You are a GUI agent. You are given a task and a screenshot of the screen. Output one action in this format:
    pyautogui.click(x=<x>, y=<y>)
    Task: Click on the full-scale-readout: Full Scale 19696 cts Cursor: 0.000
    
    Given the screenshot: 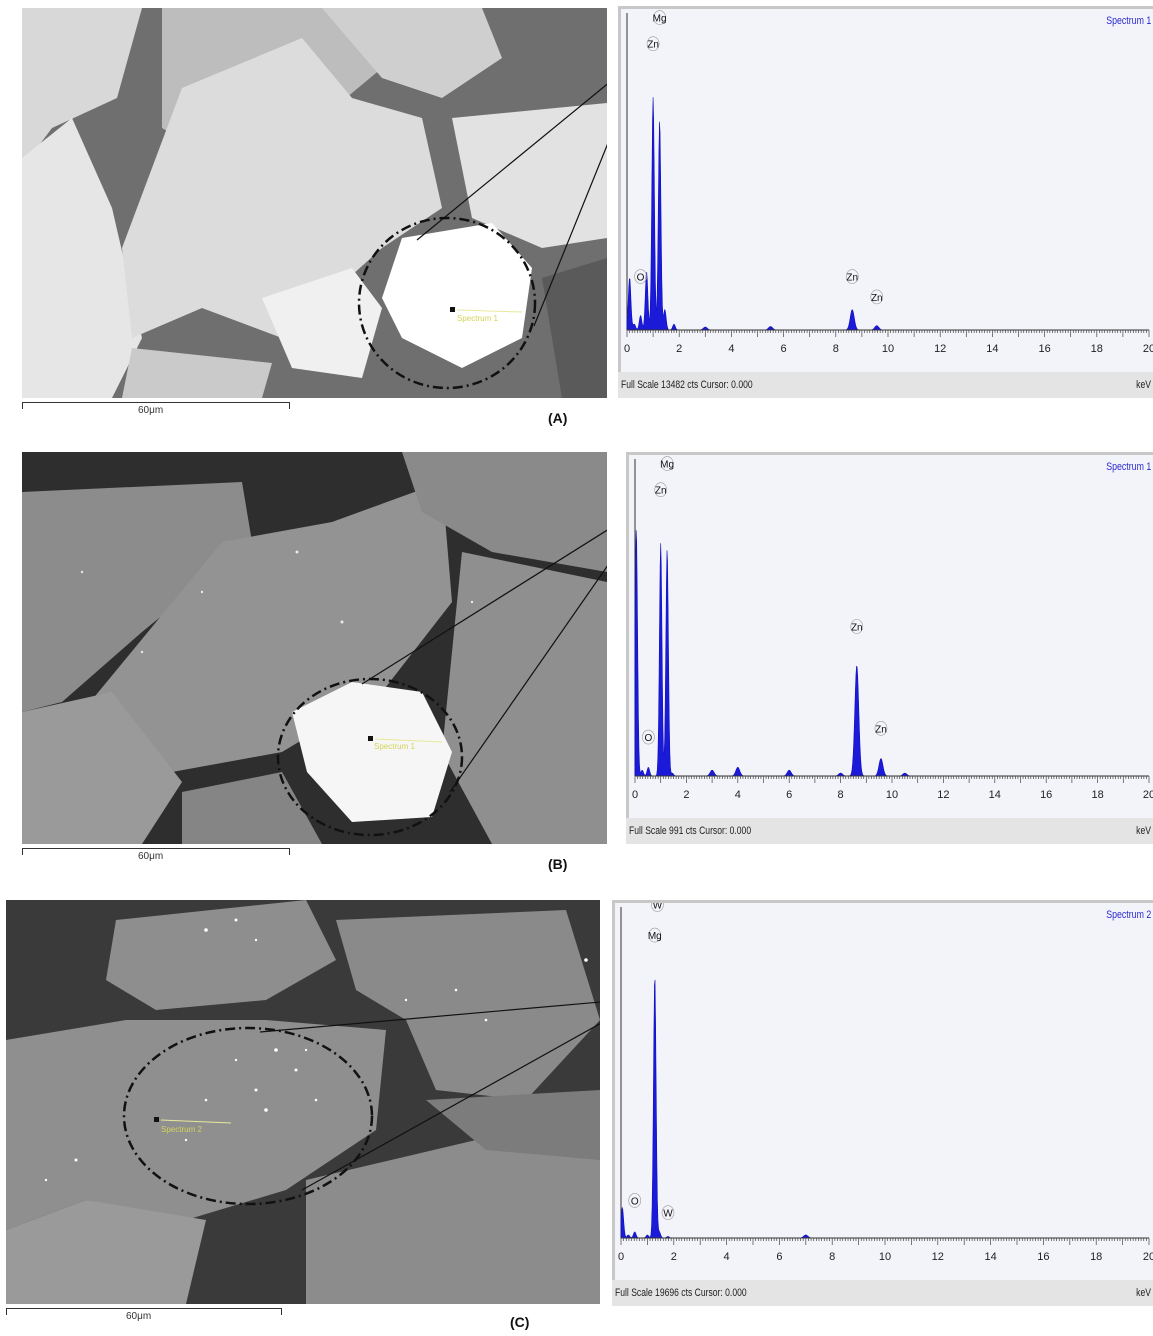 What is the action you would take?
    pyautogui.click(x=681, y=1293)
    